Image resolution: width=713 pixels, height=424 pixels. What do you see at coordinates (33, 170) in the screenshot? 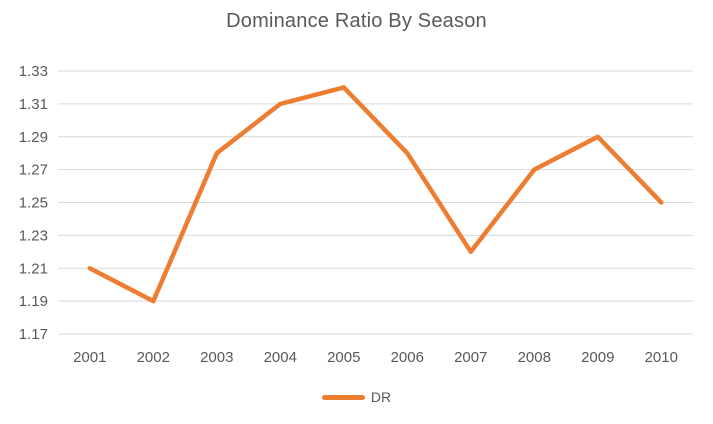
I see `y-axis-tick: 1.27` at bounding box center [33, 170].